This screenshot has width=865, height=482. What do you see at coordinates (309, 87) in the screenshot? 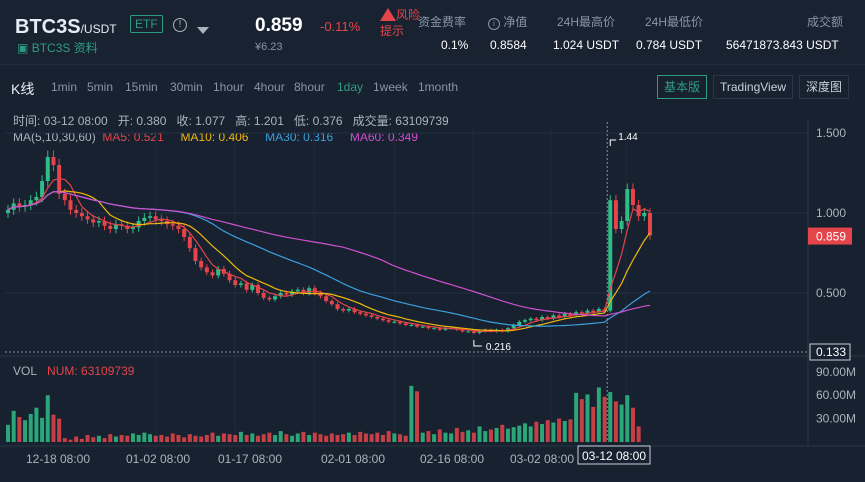
I see `interval-8hour: 8hour` at bounding box center [309, 87].